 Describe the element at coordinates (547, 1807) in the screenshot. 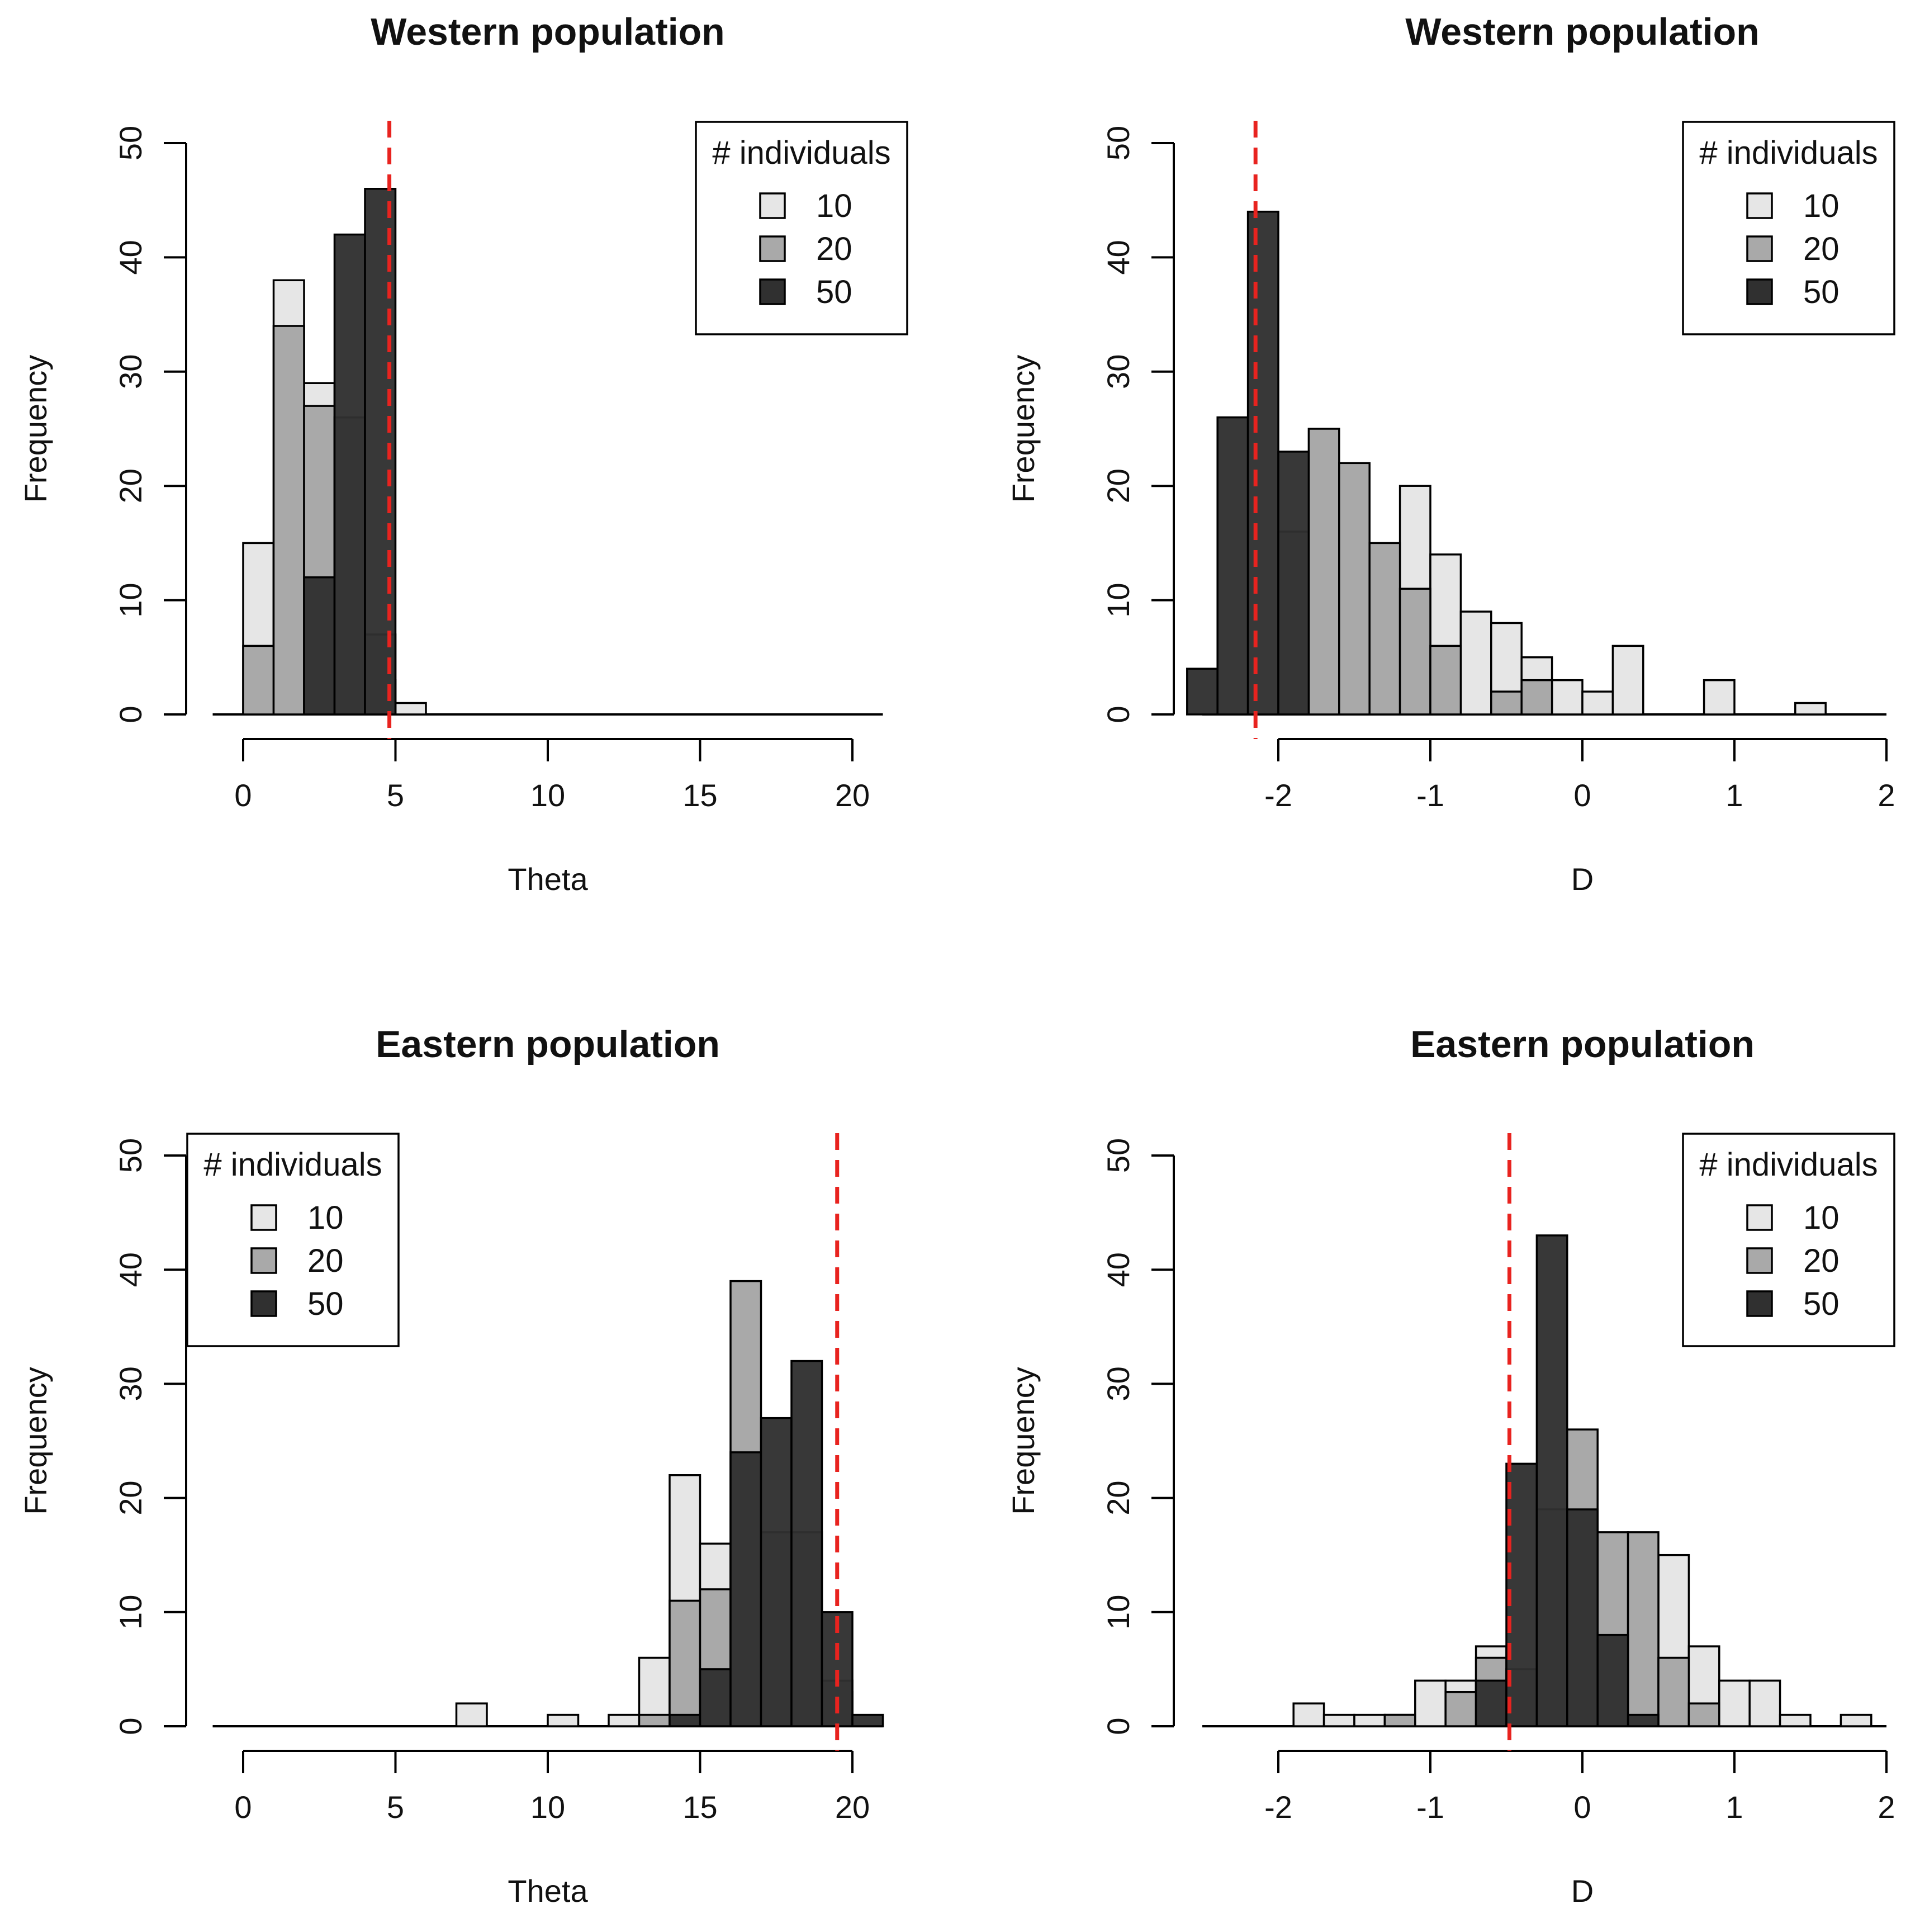

I see `x-tick-label: 10` at that location.